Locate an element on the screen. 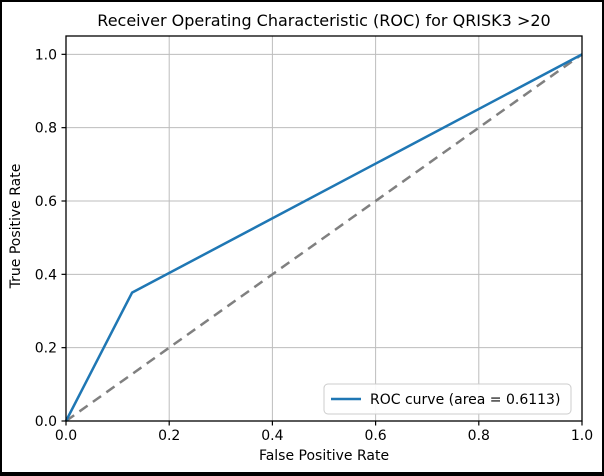  y-tick-label: 0.4 is located at coordinates (46, 275).